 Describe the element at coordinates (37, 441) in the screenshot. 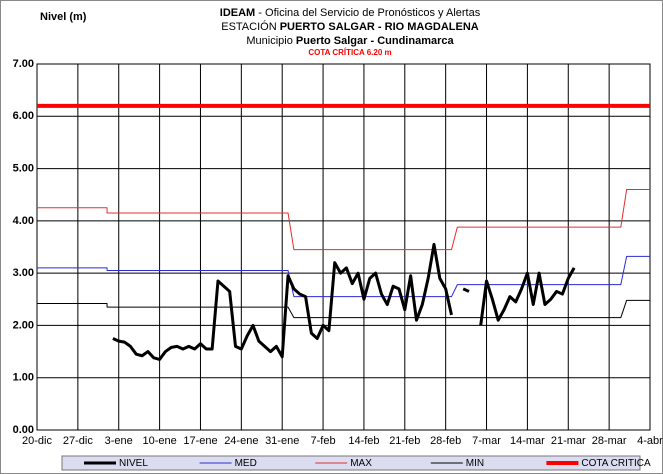

I see `x-tick-label: 20-dic` at that location.